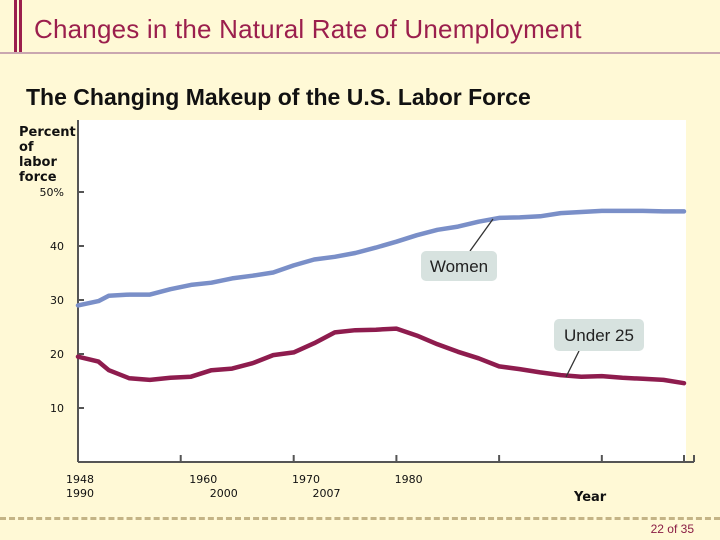 This screenshot has height=540, width=720. Describe the element at coordinates (360, 518) in the screenshot. I see `footer-divider` at that location.